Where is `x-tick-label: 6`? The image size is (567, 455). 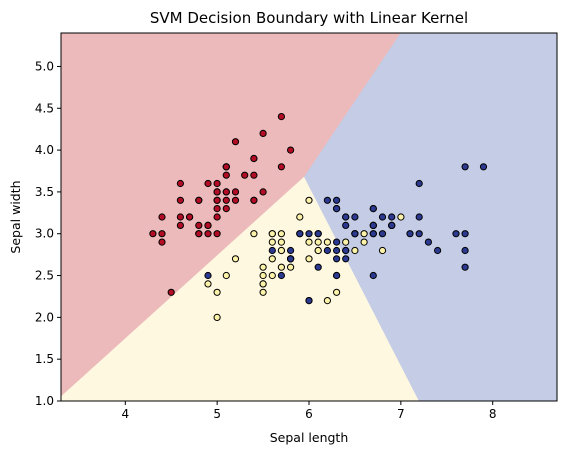
x-tick-label: 6 is located at coordinates (309, 414).